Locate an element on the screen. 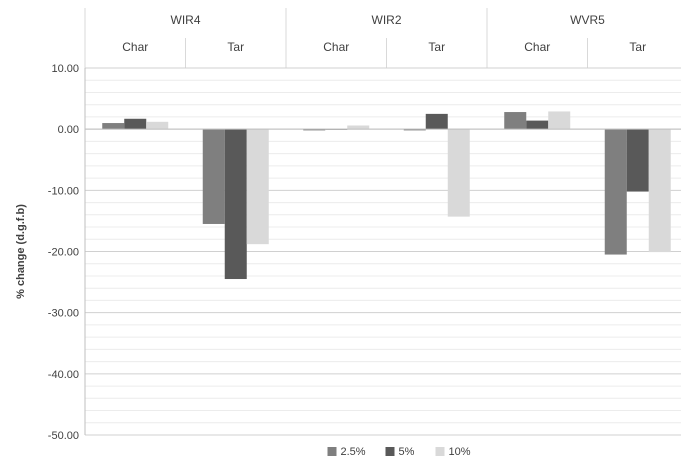  y-tick-label: 0.00 is located at coordinates (68, 130).